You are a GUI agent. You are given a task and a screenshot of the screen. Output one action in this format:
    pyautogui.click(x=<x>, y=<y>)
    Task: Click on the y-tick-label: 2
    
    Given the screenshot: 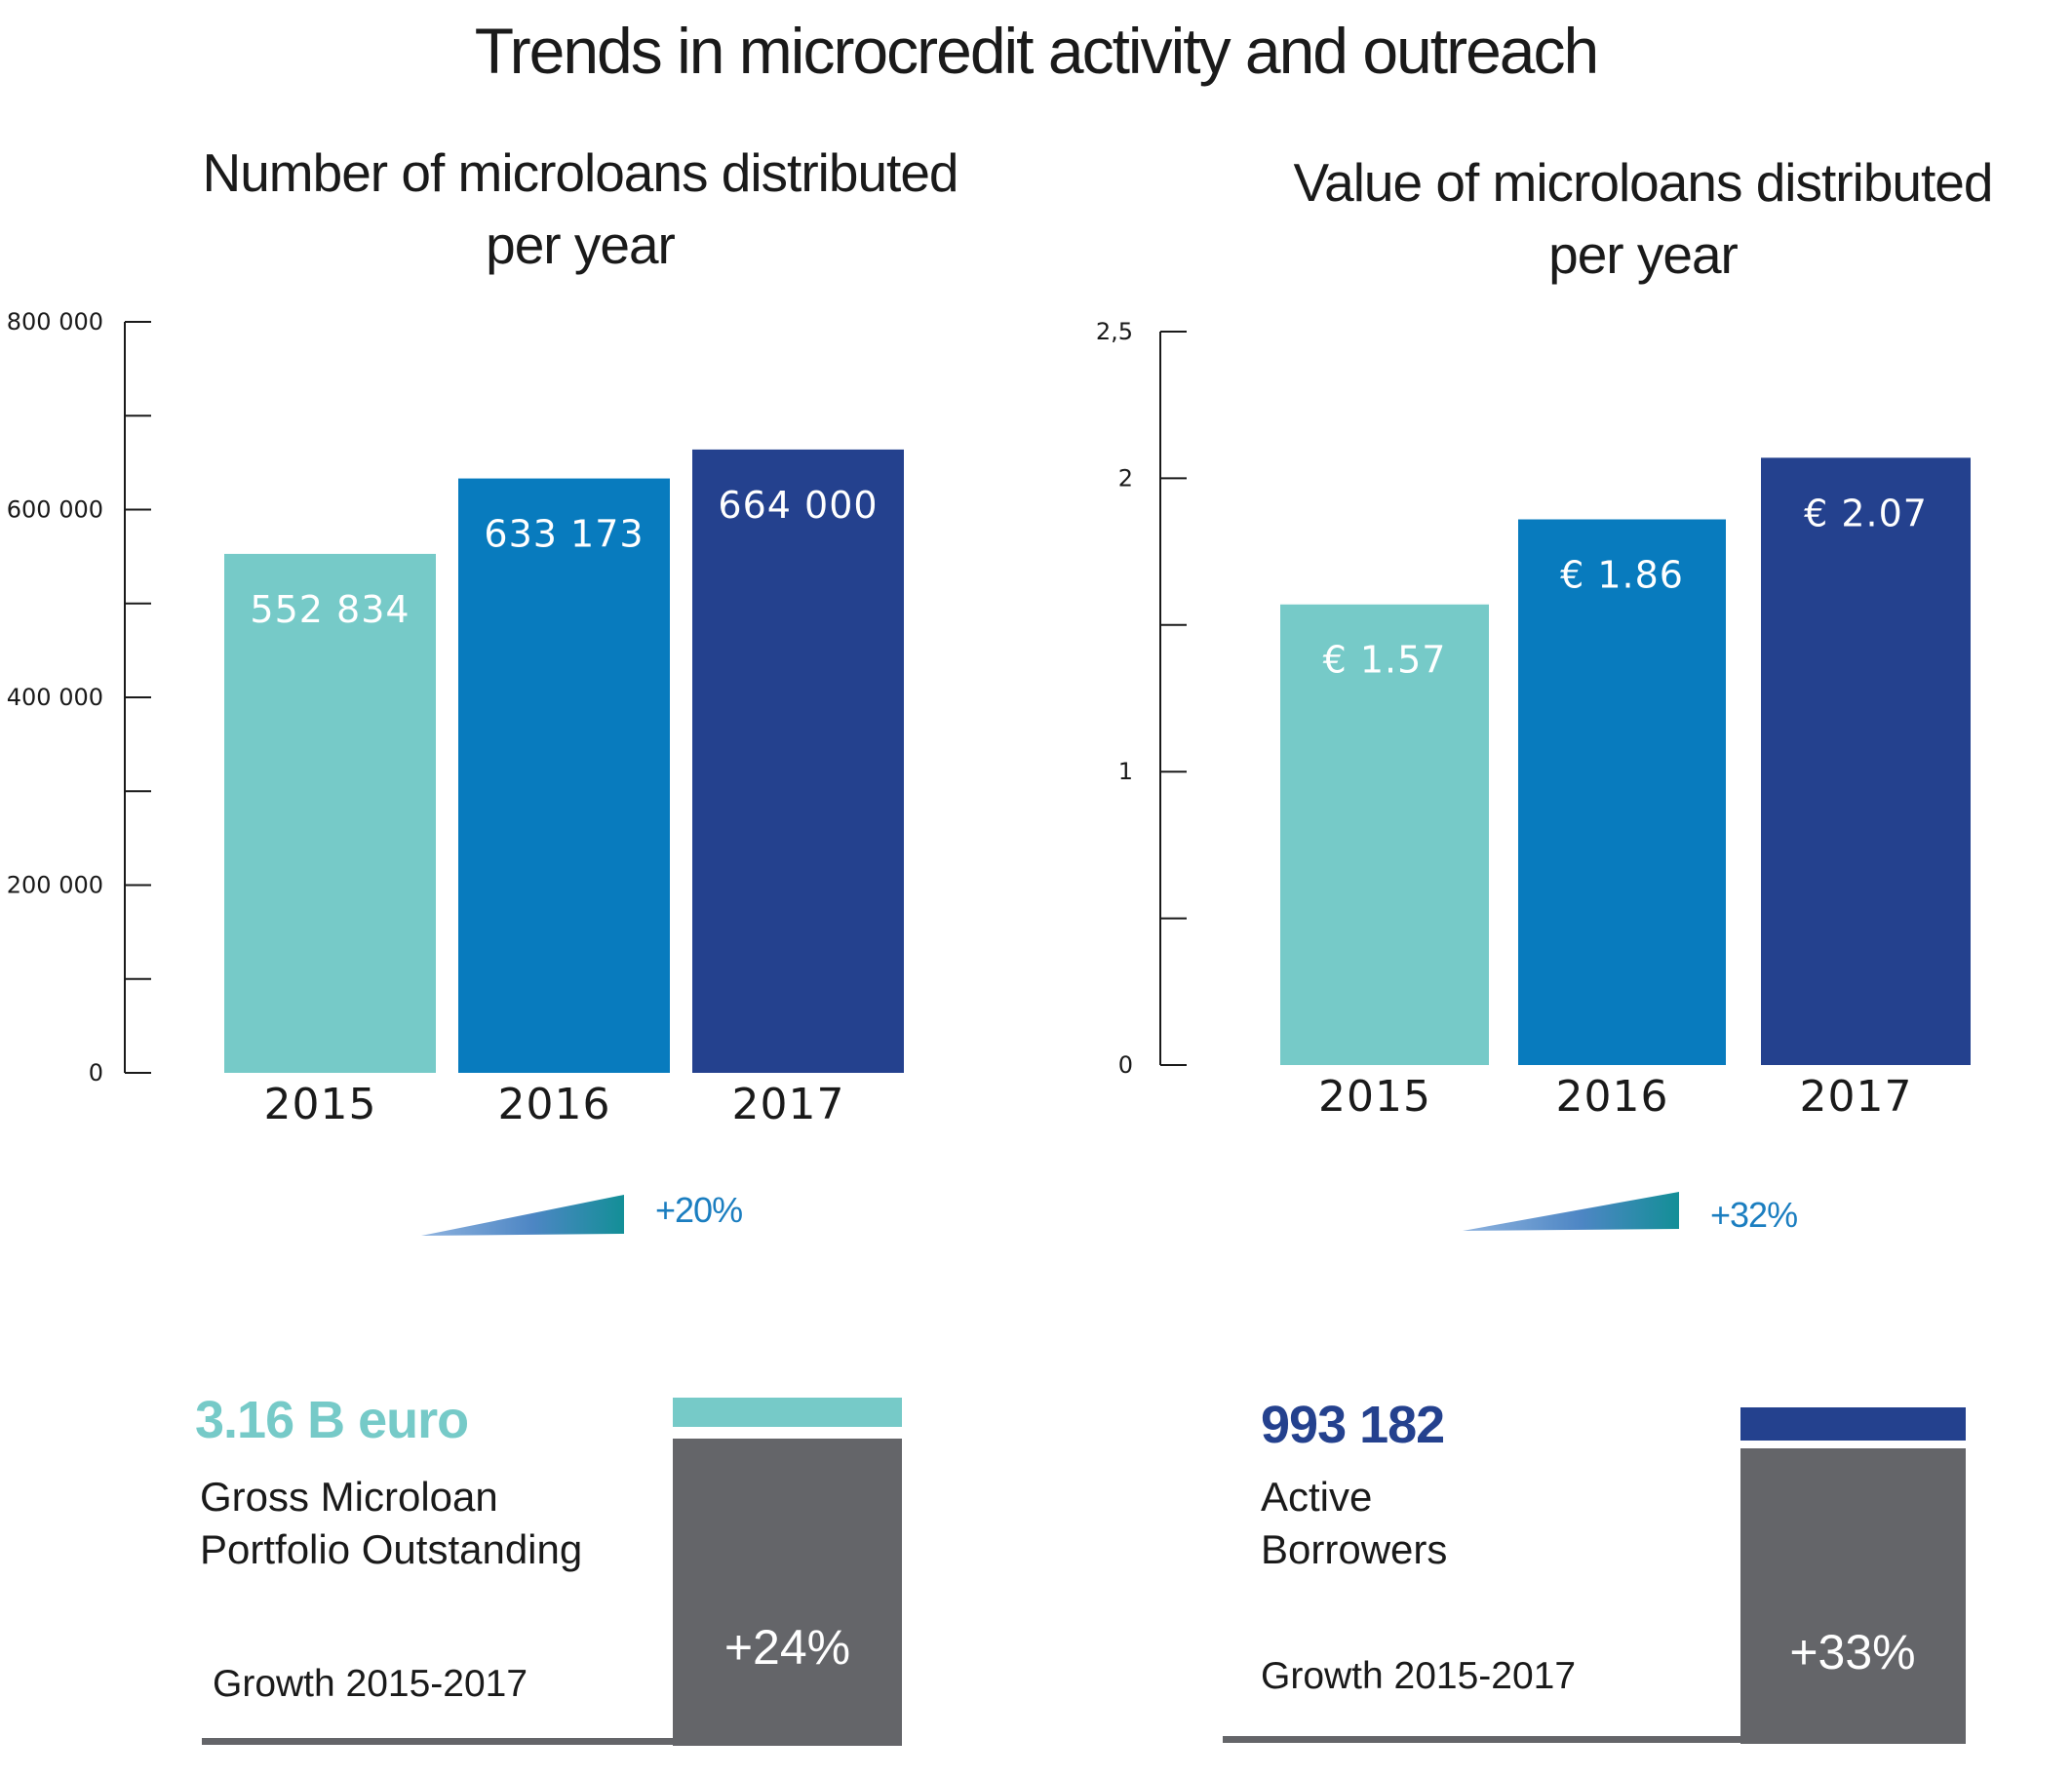 What is the action you would take?
    pyautogui.click(x=1125, y=478)
    